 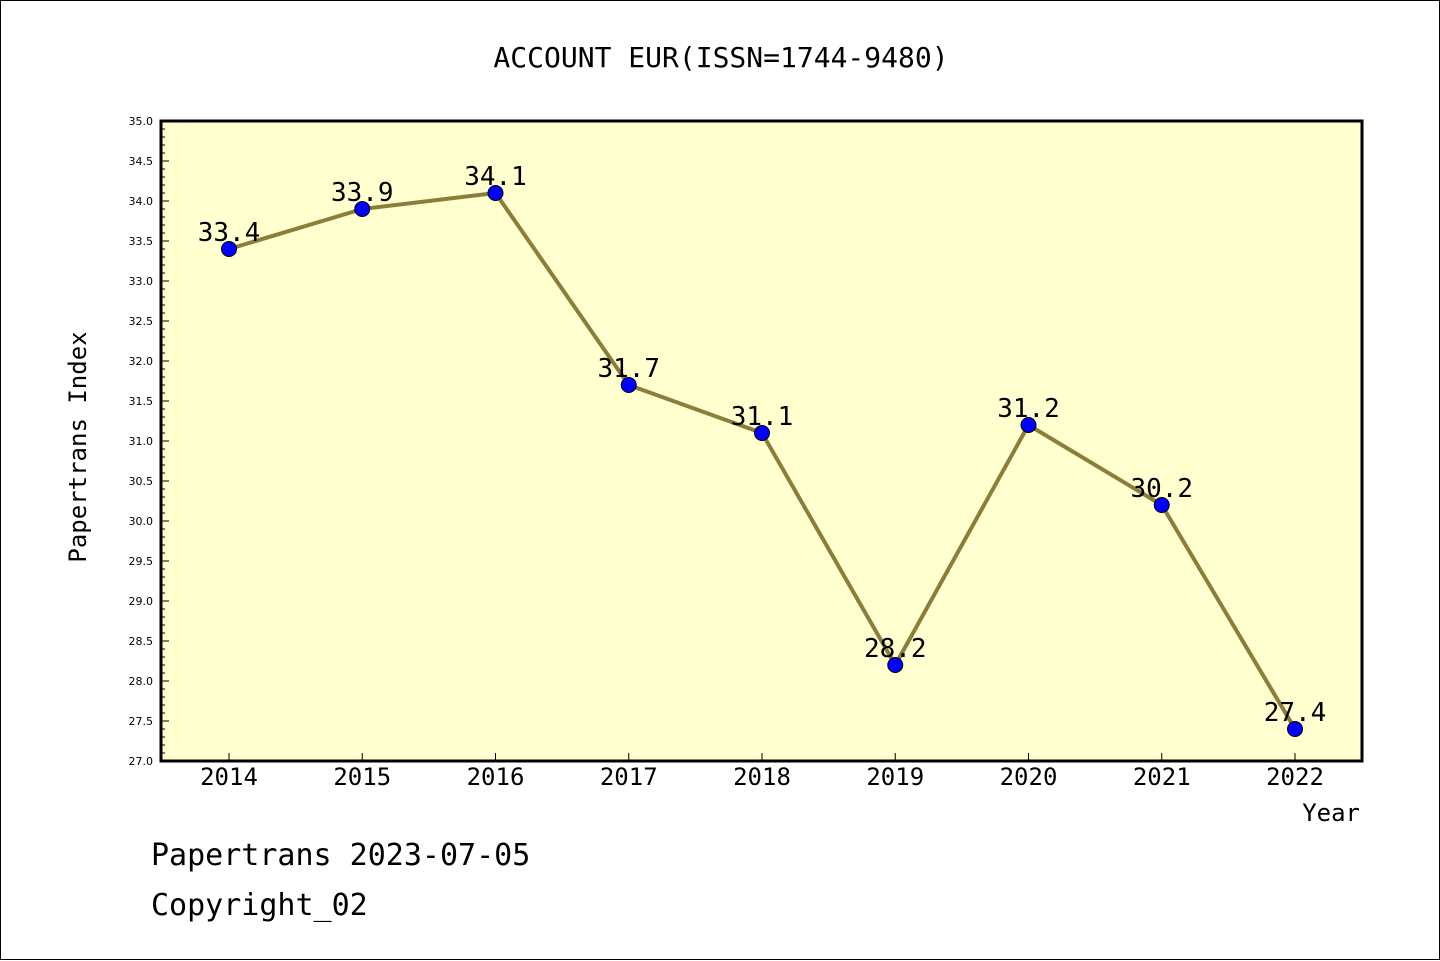 What do you see at coordinates (1331, 813) in the screenshot?
I see `x-axis-label: Year` at bounding box center [1331, 813].